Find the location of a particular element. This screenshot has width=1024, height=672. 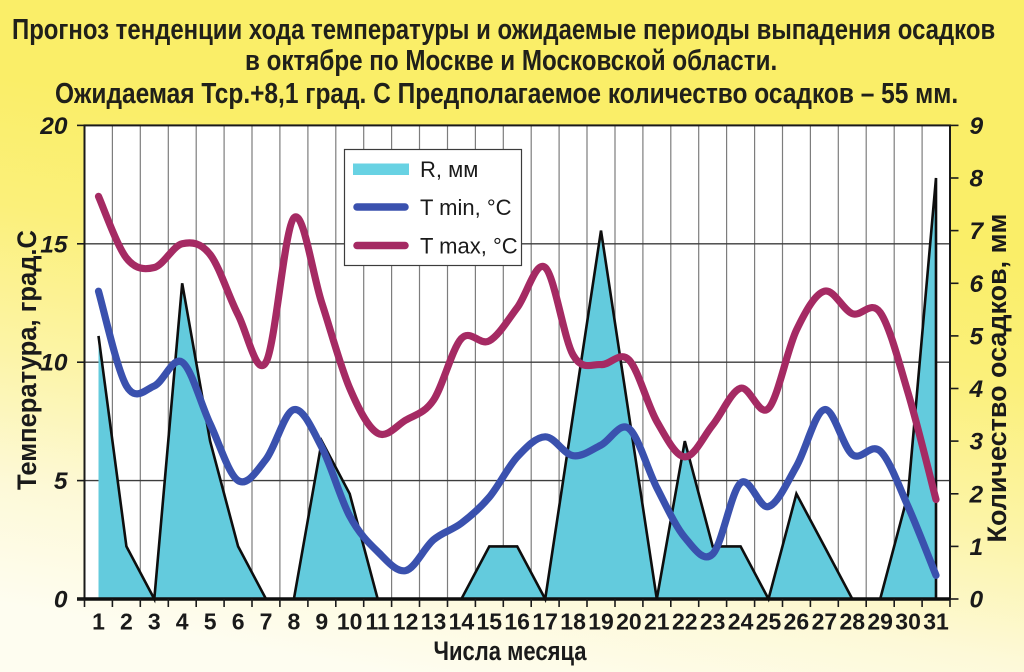

svg-text: Числа месяца is located at coordinates (511, 651).